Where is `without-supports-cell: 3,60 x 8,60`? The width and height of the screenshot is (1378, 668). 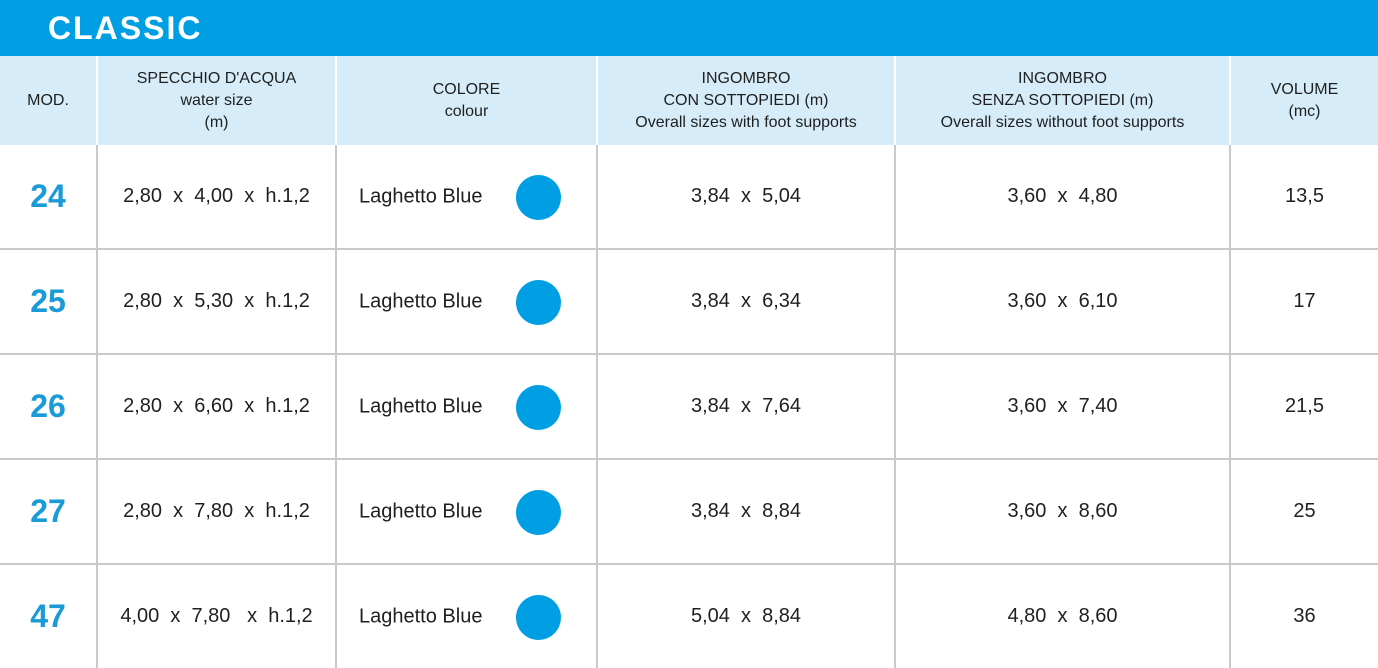 without-supports-cell: 3,60 x 8,60 is located at coordinates (1062, 511).